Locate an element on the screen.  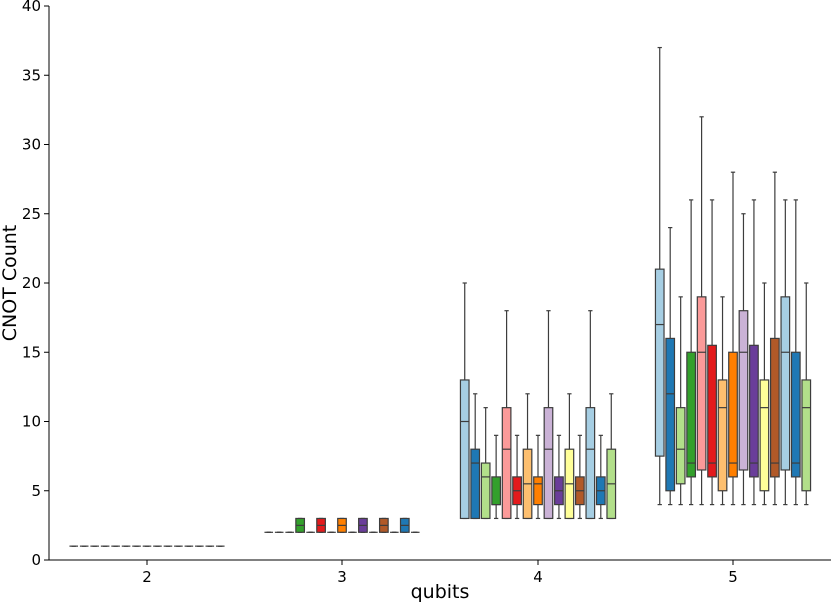
y-axis-title: CNOT Count is located at coordinates (10, 283).